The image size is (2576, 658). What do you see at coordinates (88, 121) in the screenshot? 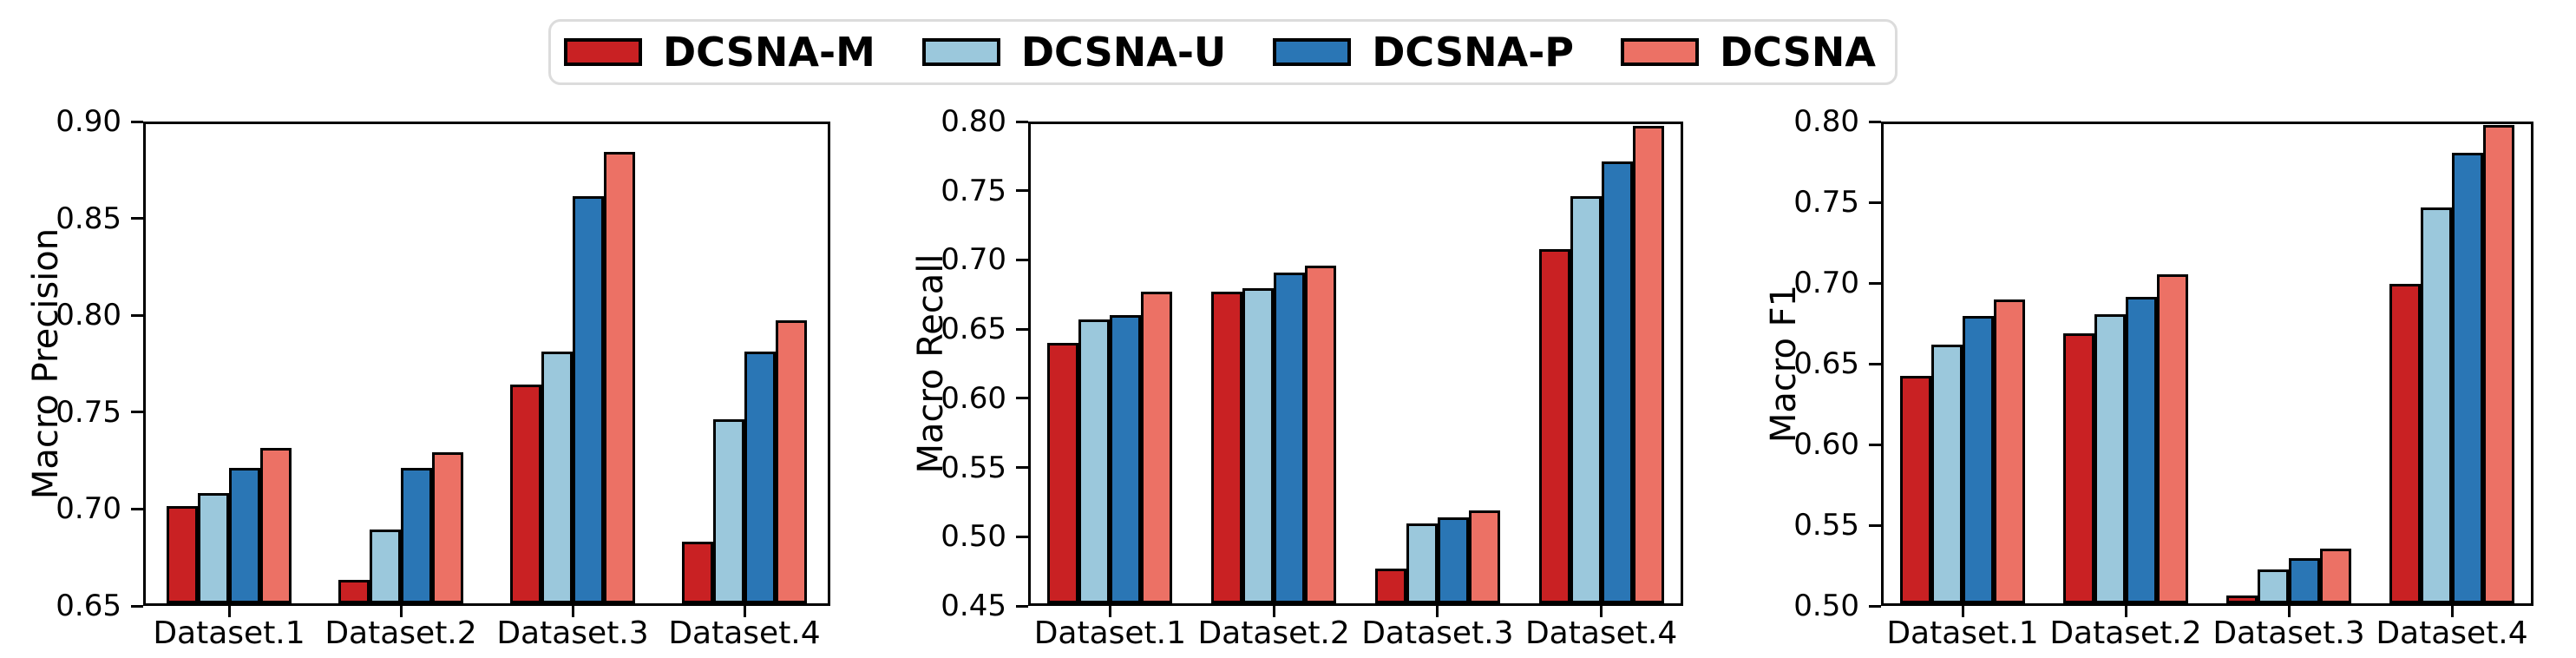
I see `y-tick-label: 0.90` at bounding box center [88, 121].